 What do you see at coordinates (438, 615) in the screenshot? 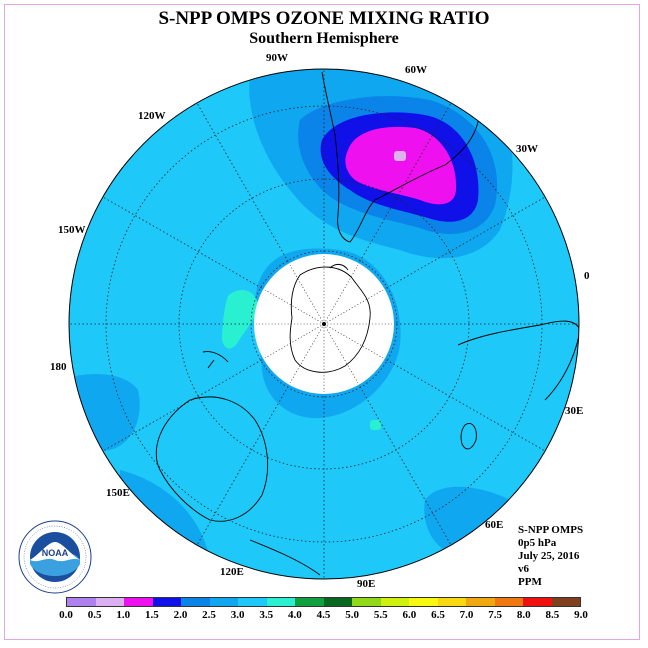
I see `colorbar-tick-label: 6.5` at bounding box center [438, 615].